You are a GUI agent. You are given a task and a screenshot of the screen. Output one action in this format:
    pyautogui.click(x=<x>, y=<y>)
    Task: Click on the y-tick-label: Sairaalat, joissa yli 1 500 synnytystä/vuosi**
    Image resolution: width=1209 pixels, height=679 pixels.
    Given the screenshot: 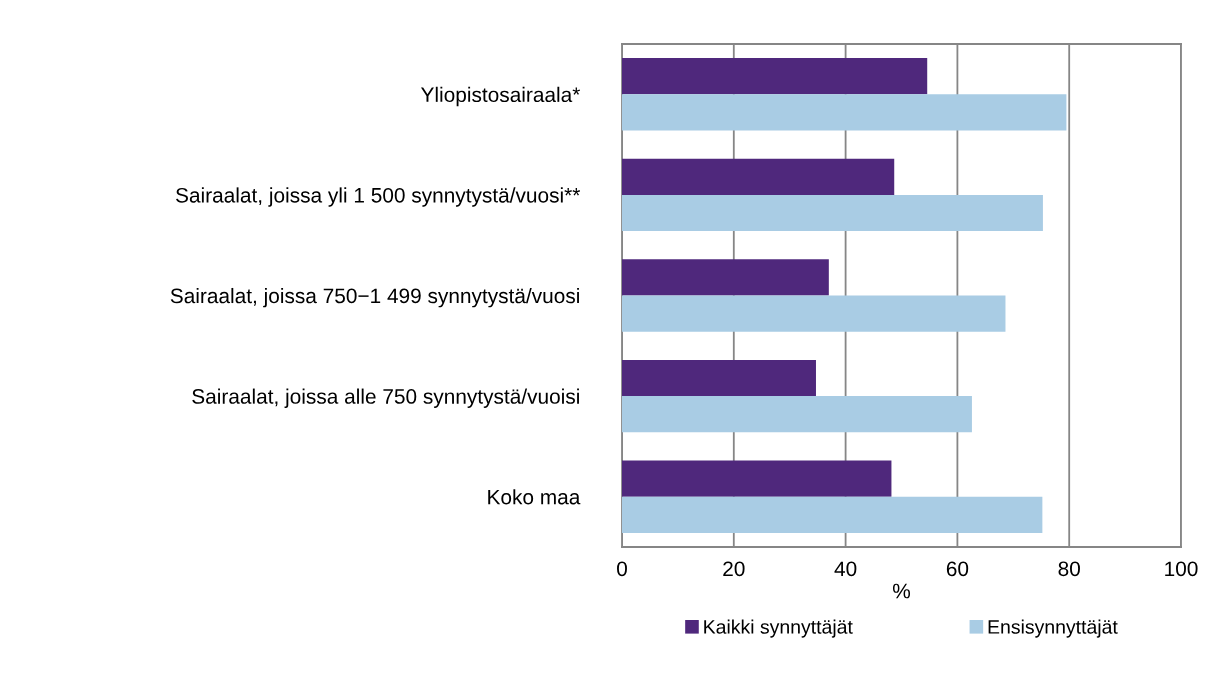 What is the action you would take?
    pyautogui.click(x=378, y=197)
    